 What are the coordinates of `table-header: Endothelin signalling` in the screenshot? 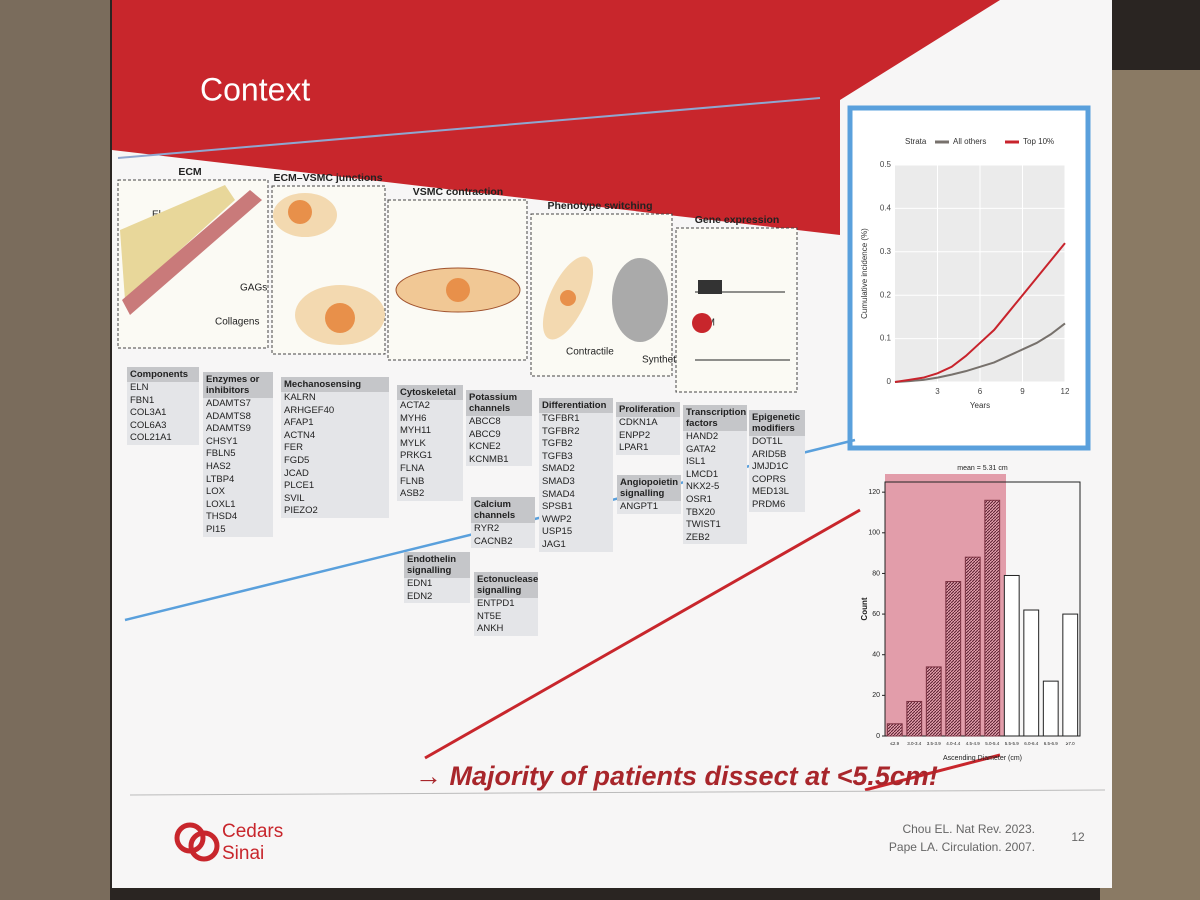 It's located at (437, 565).